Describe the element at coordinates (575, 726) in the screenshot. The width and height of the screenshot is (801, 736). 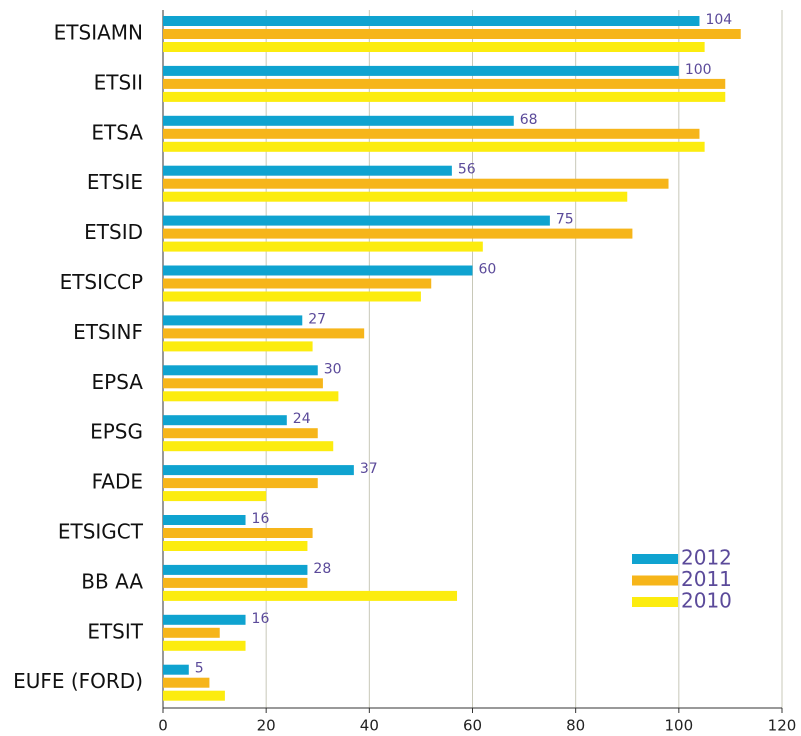
I see `x-tick-label: 80` at that location.